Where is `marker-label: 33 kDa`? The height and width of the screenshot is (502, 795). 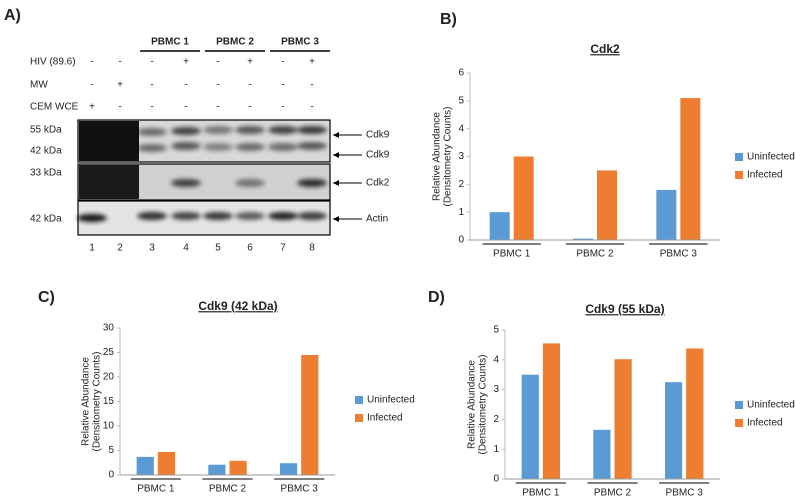 marker-label: 33 kDa is located at coordinates (46, 173).